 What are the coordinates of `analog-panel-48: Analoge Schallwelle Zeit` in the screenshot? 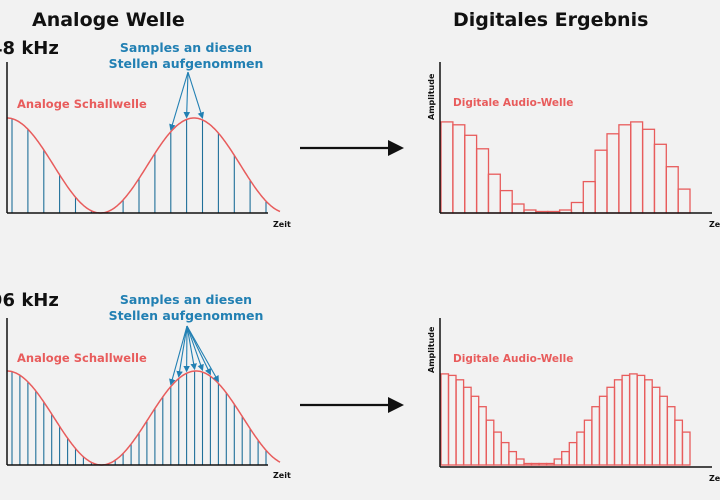 It's located at (148, 145).